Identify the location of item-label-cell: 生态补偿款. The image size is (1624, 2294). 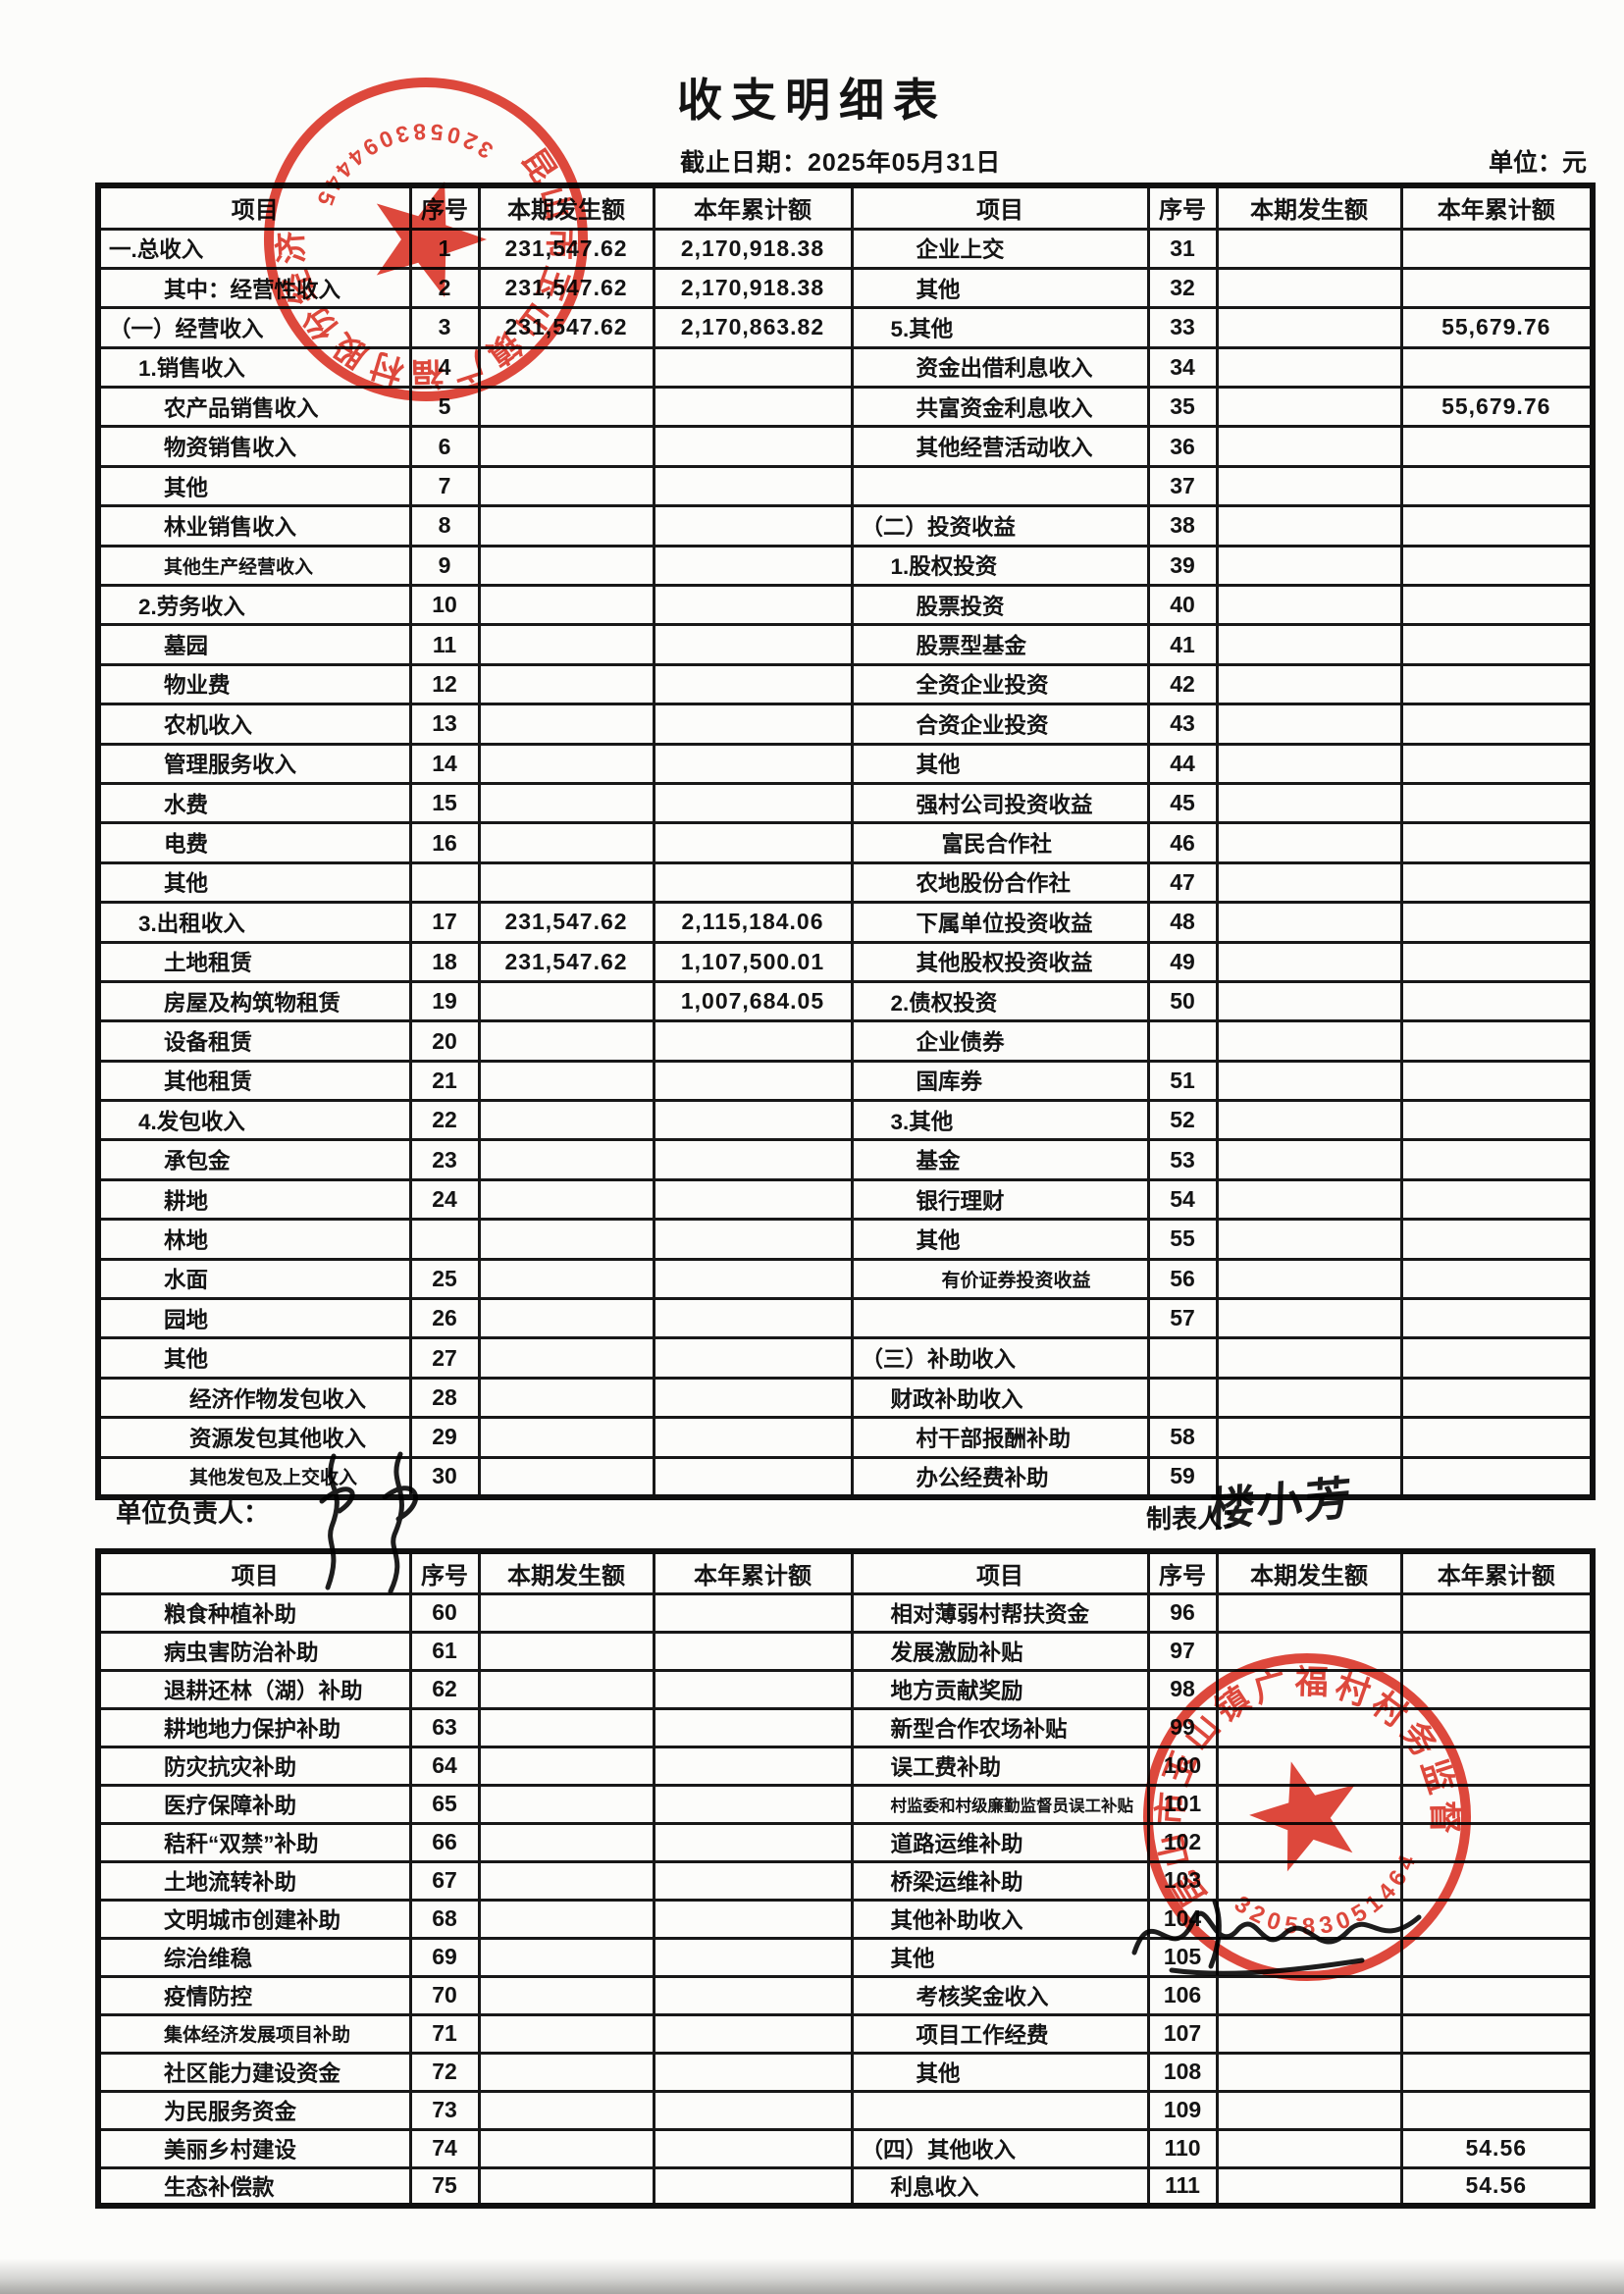
(254, 2186).